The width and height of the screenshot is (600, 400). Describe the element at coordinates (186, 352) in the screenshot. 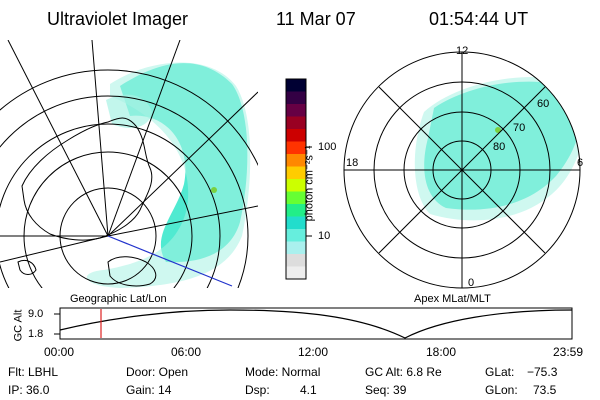

I see `time-tick-0600: 06:00` at that location.